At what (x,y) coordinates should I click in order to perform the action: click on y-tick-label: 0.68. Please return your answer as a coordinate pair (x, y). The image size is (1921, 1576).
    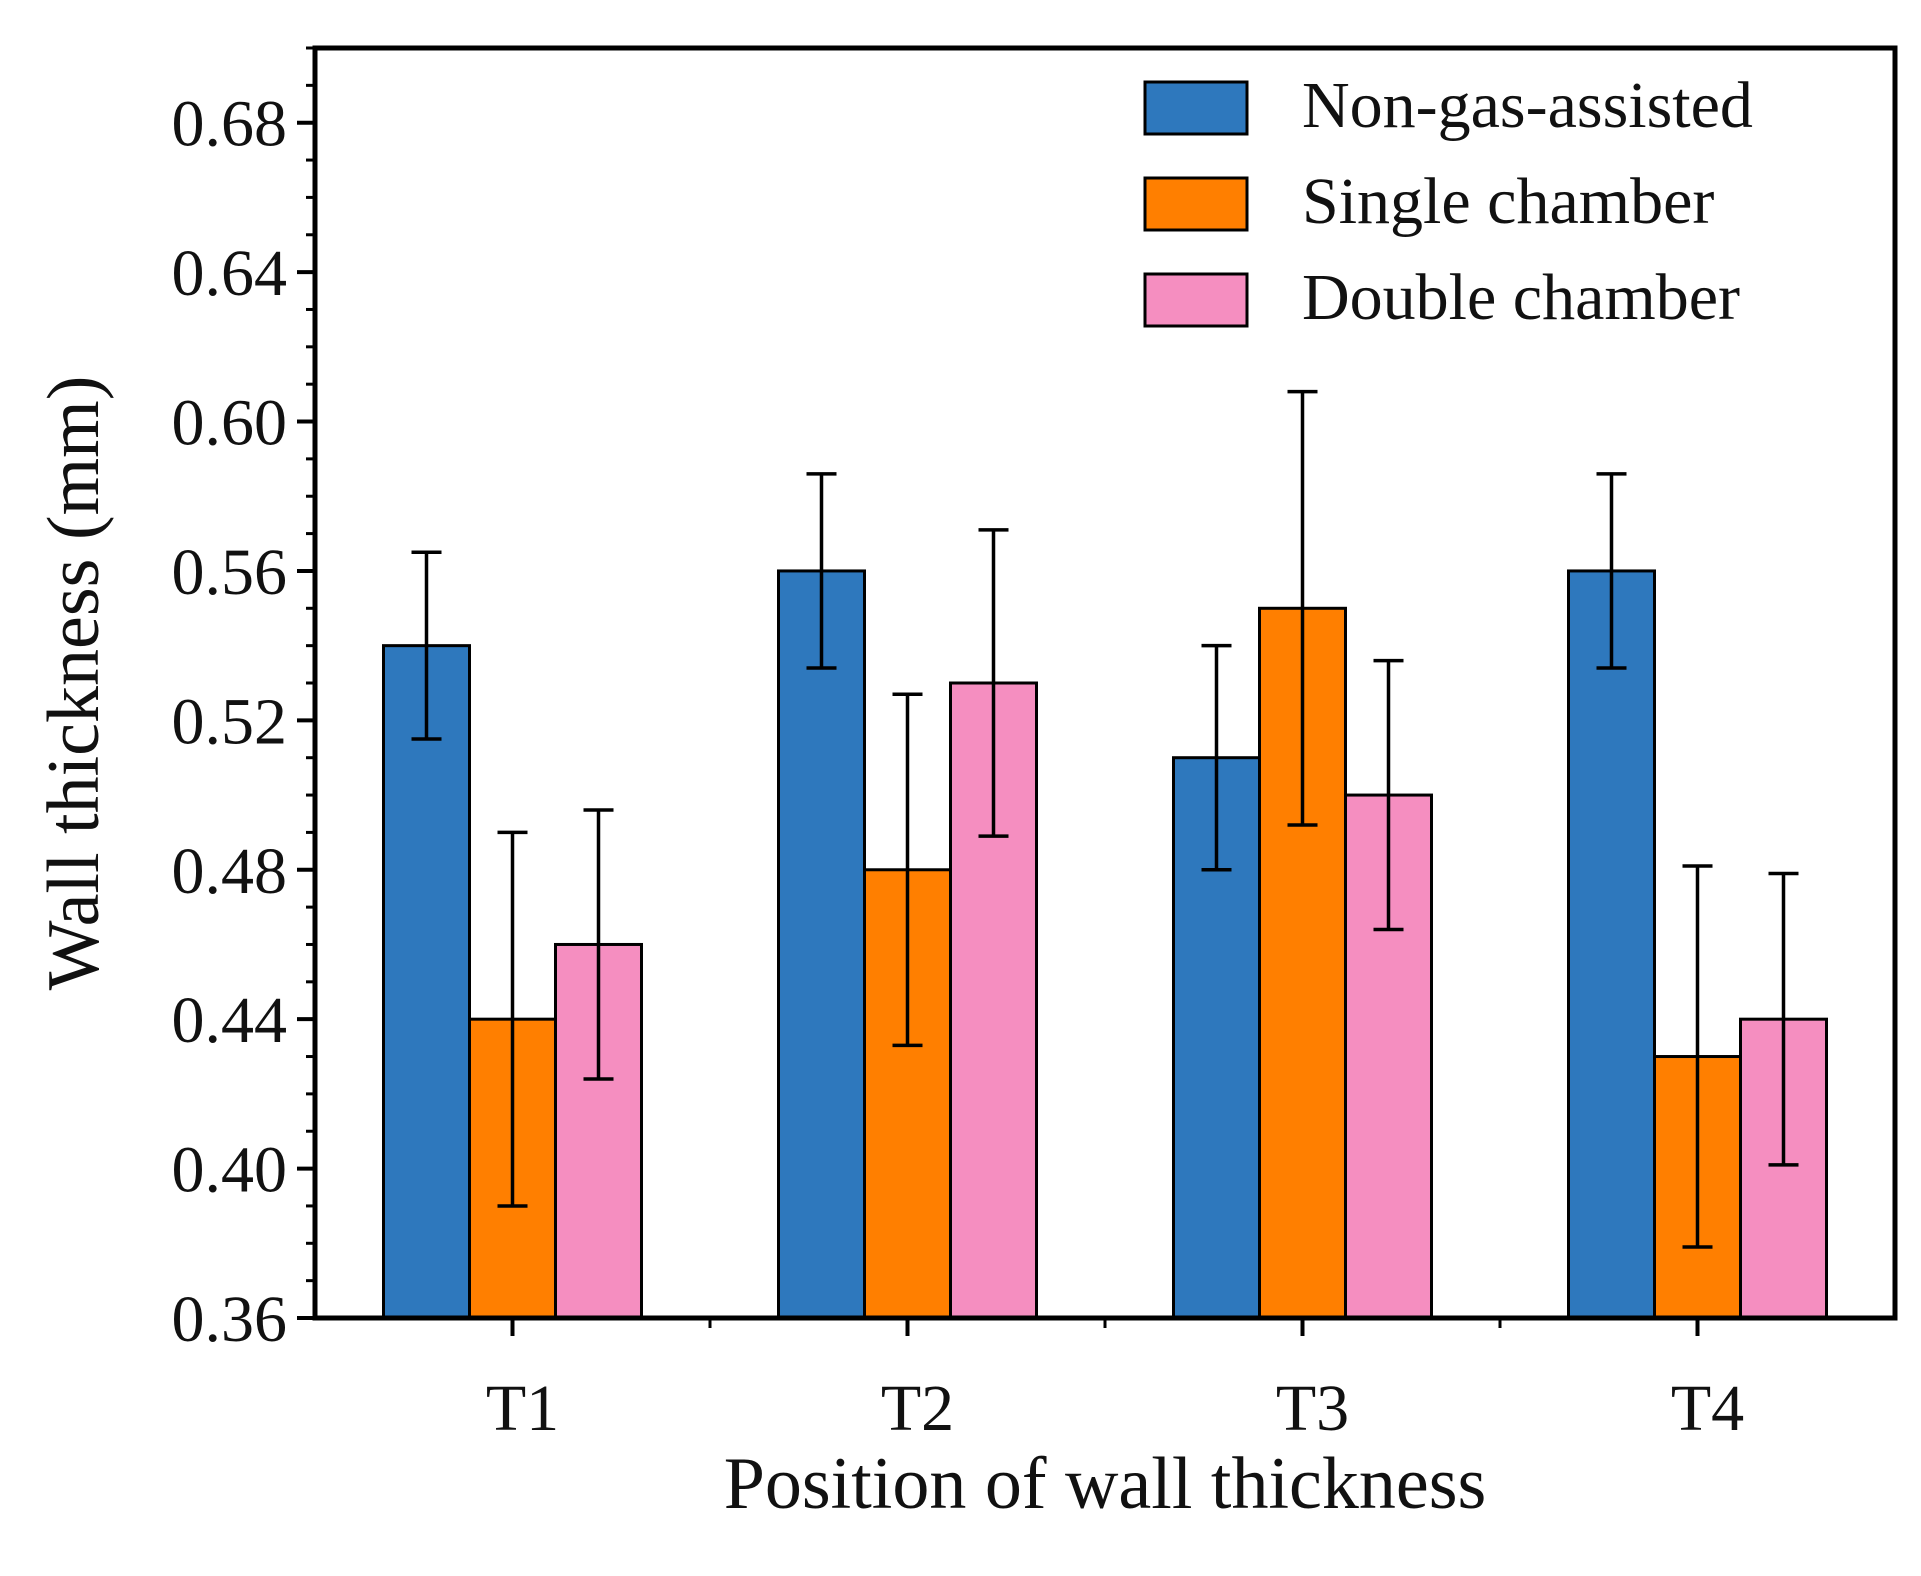
    Looking at the image, I should click on (230, 124).